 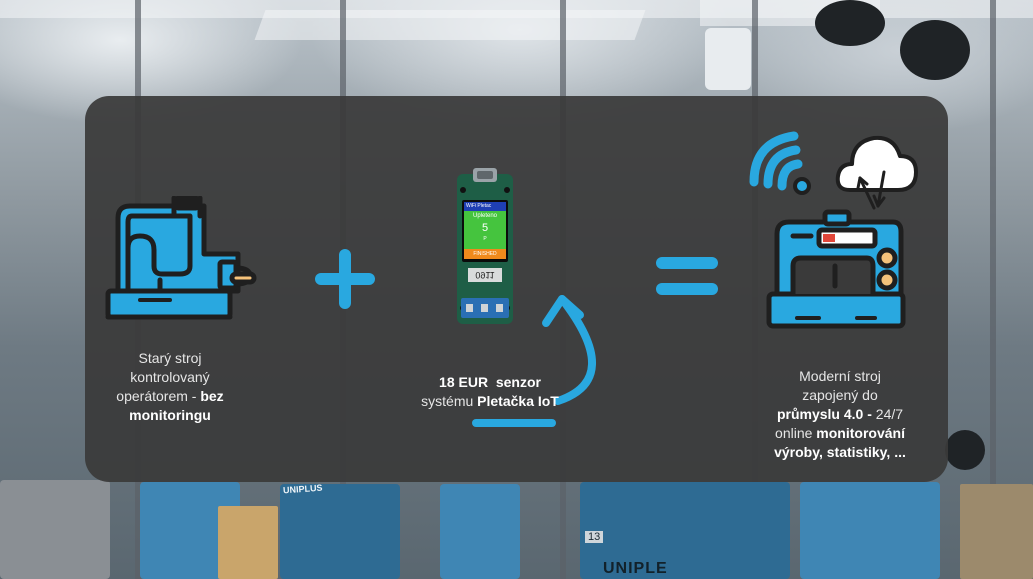 I want to click on right-caption-line1: Moderní stroj, so click(x=840, y=376).